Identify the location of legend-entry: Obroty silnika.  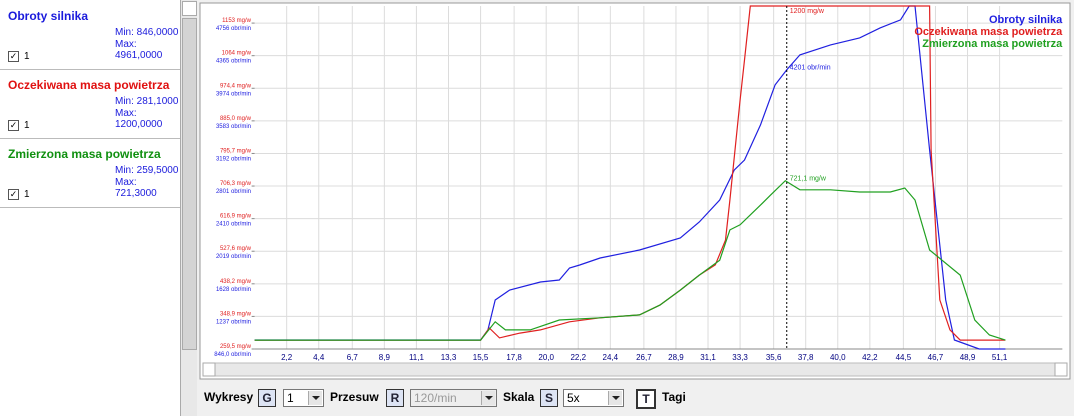
(1026, 20).